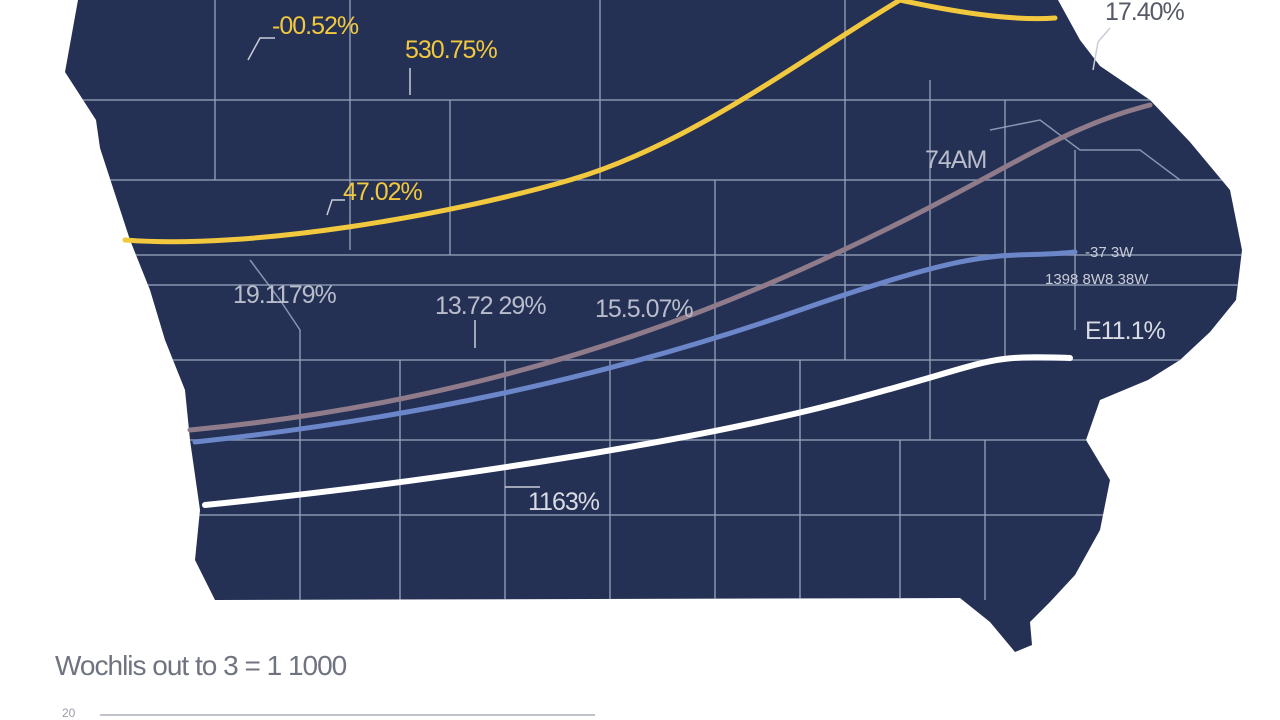 The height and width of the screenshot is (720, 1280). I want to click on map-label: 17.40%, so click(1145, 13).